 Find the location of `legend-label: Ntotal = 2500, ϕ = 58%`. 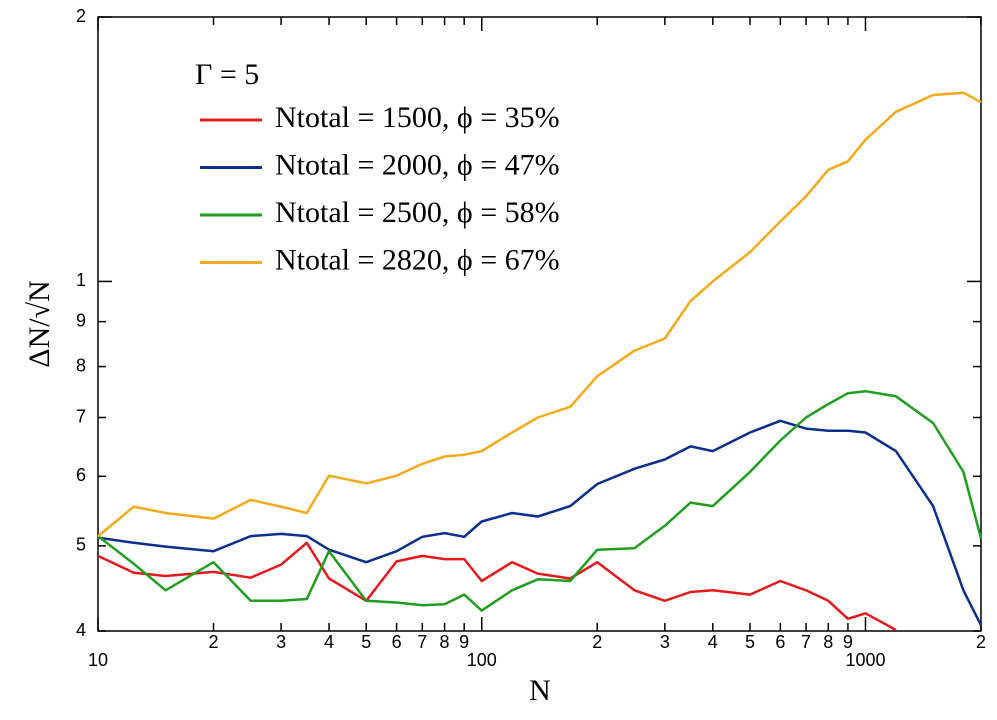

legend-label: Ntotal = 2500, ϕ = 58% is located at coordinates (417, 212).